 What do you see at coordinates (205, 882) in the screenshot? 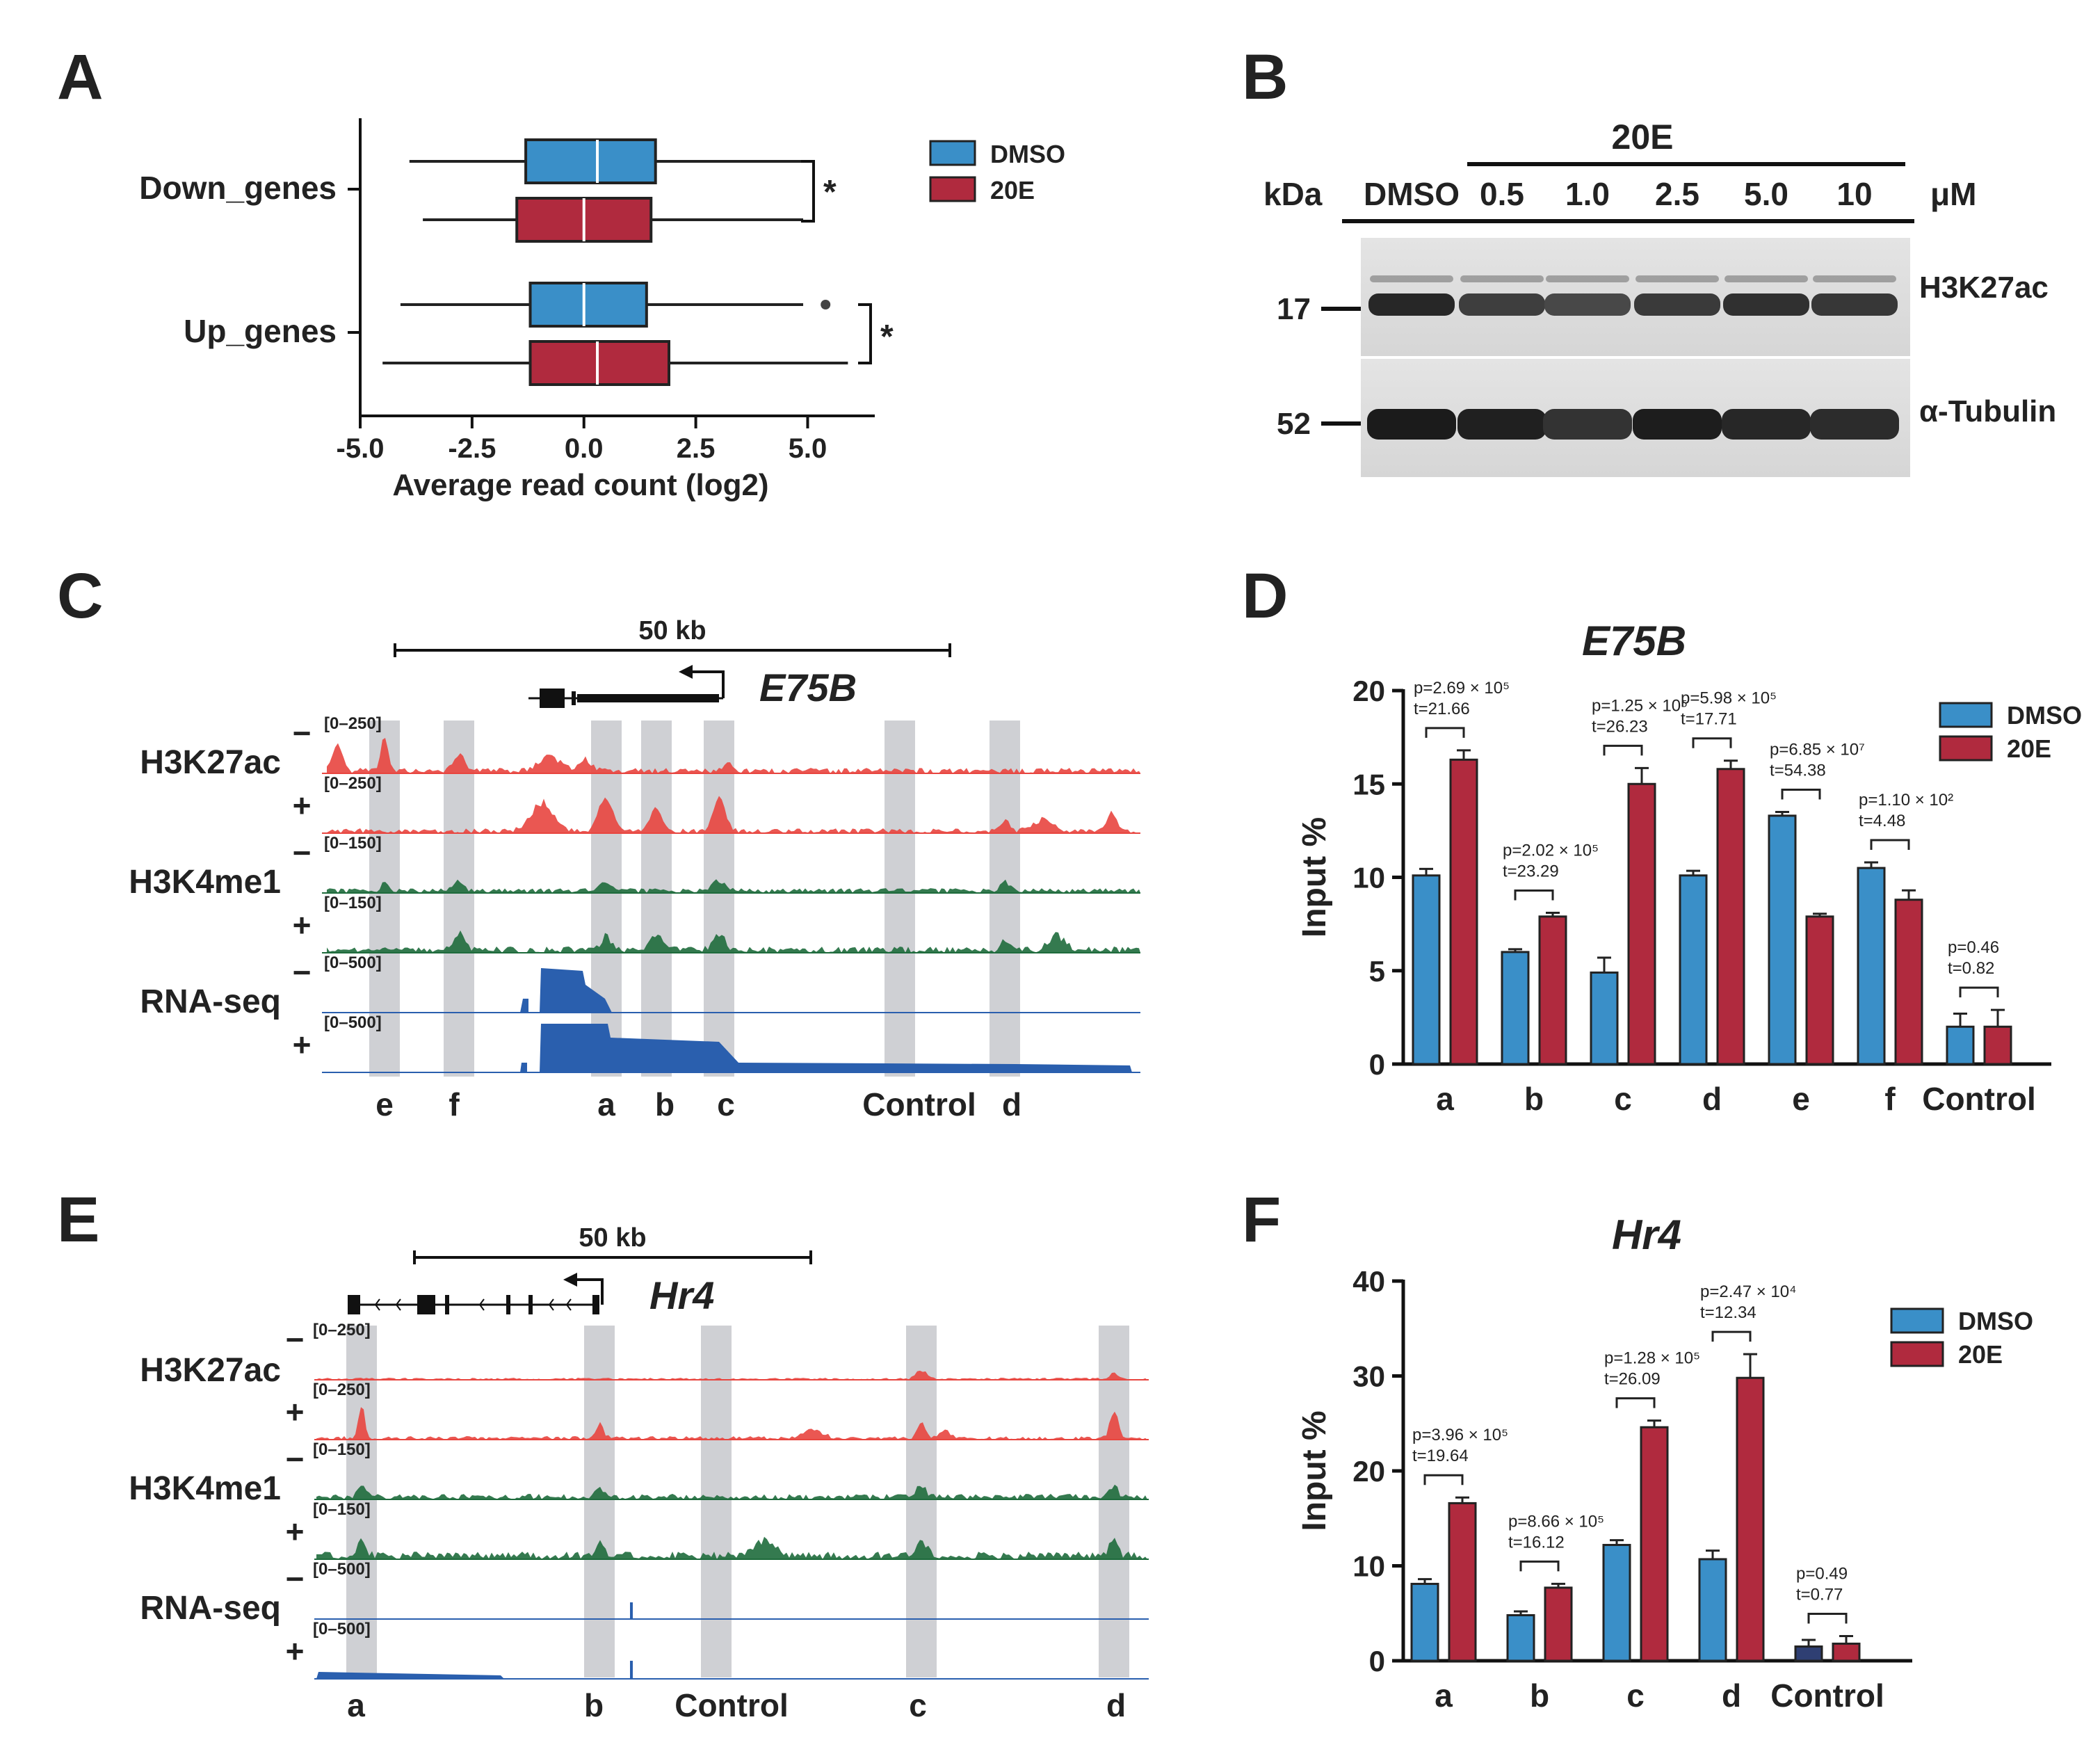
I see `track-group-label: H3K4me1` at bounding box center [205, 882].